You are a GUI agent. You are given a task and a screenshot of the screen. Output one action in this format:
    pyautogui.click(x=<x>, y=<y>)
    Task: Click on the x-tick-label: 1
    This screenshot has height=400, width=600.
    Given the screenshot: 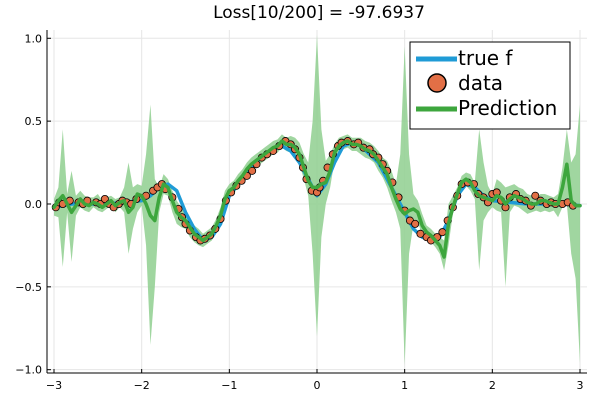 What is the action you would take?
    pyautogui.click(x=404, y=385)
    